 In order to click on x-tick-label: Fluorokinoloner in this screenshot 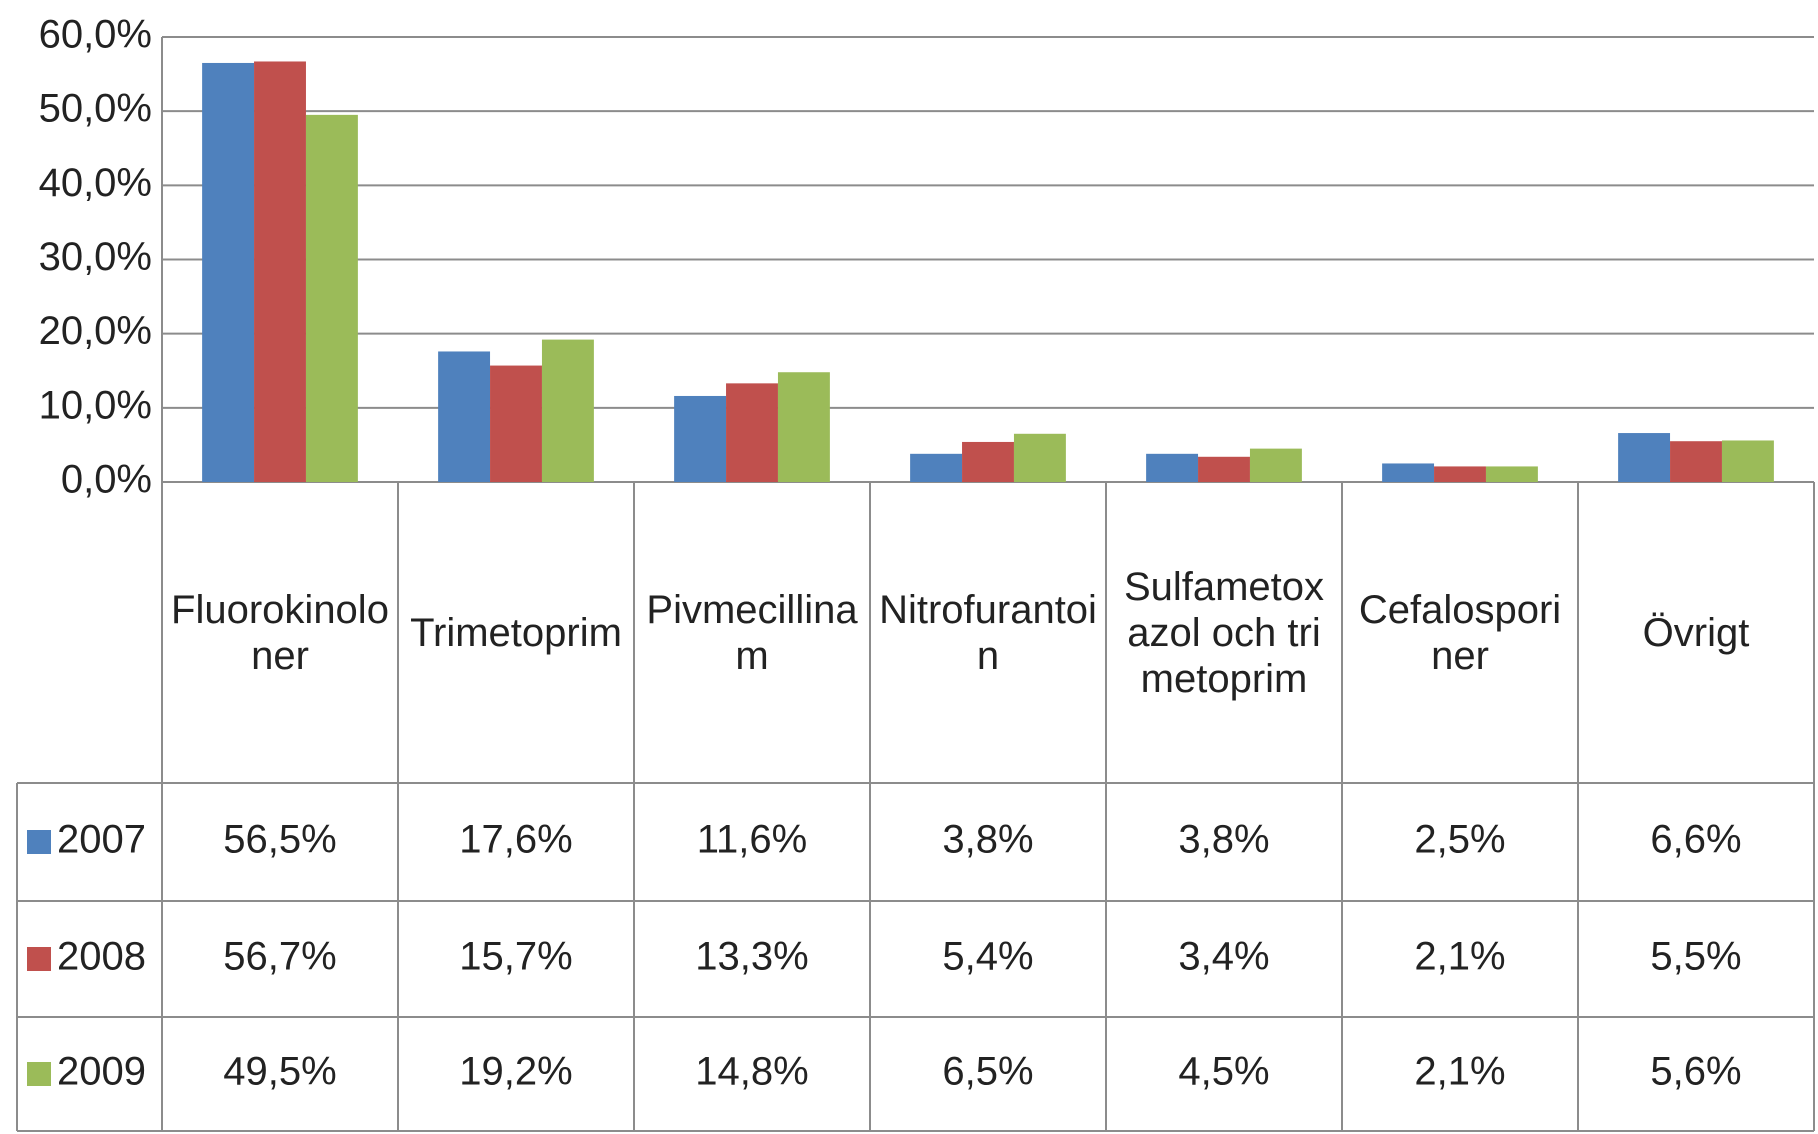, I will do `click(280, 632)`.